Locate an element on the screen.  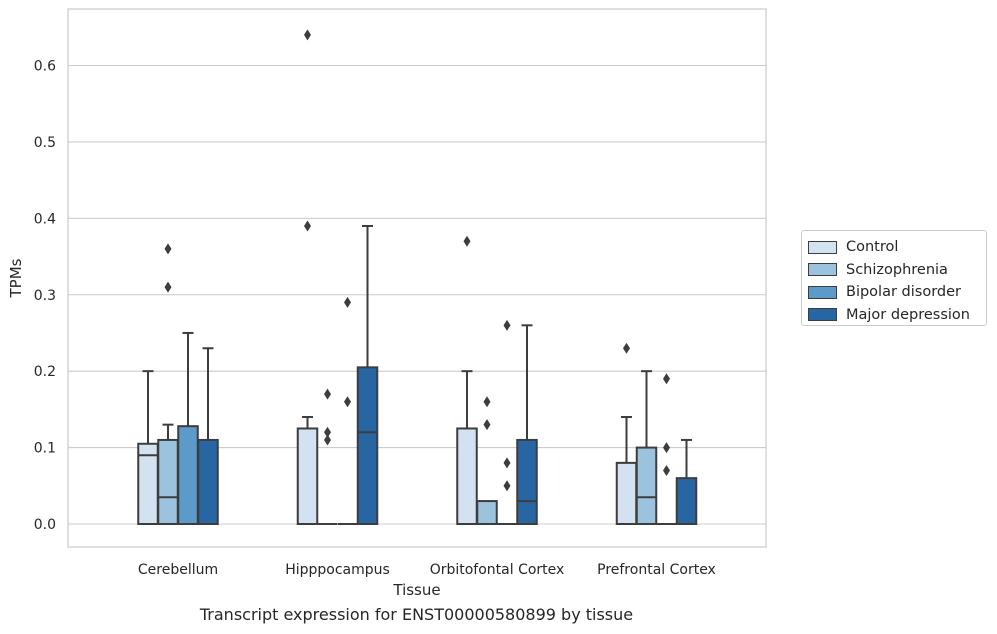
legend-label: Bipolar disorder is located at coordinates (903, 292).